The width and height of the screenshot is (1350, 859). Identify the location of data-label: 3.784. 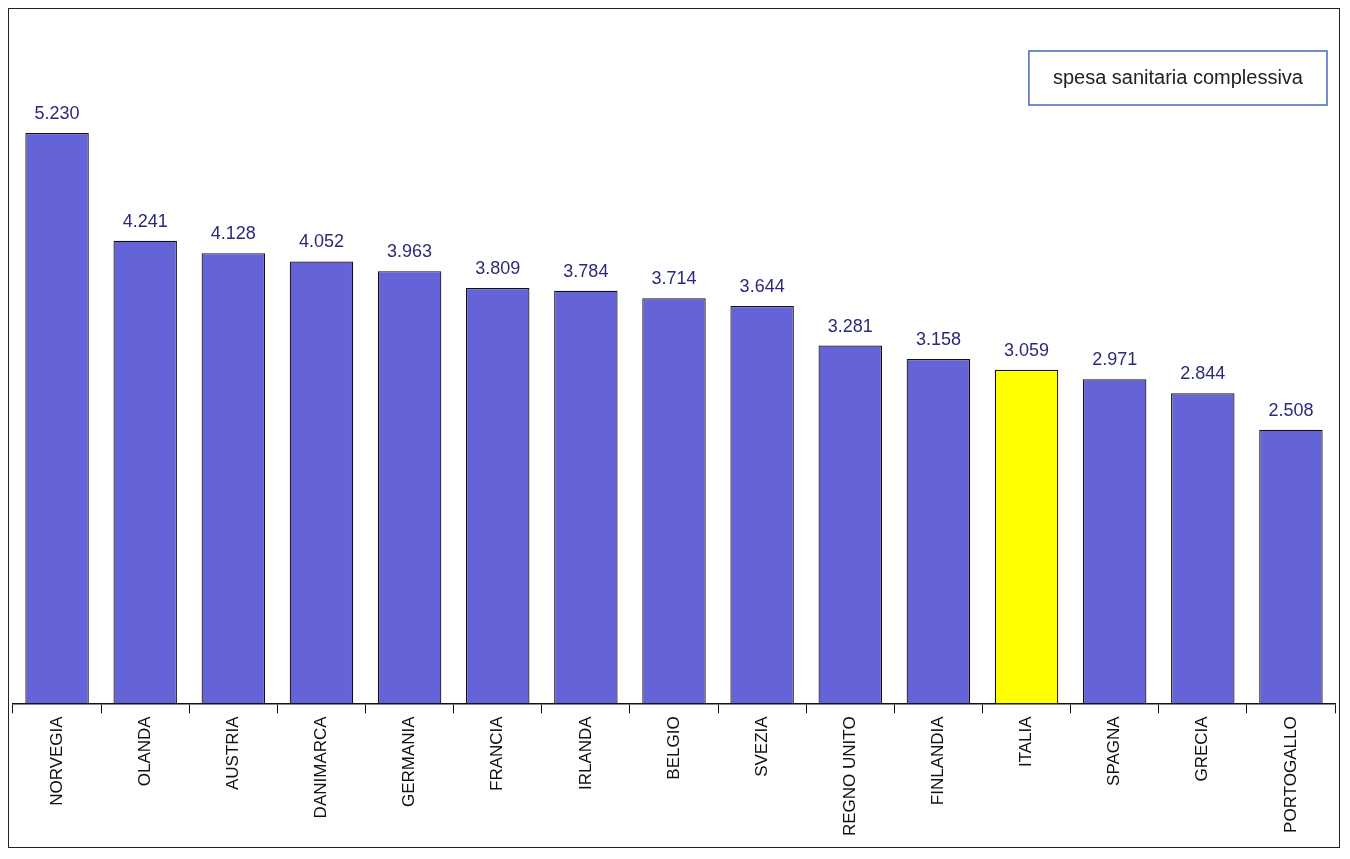
(586, 270).